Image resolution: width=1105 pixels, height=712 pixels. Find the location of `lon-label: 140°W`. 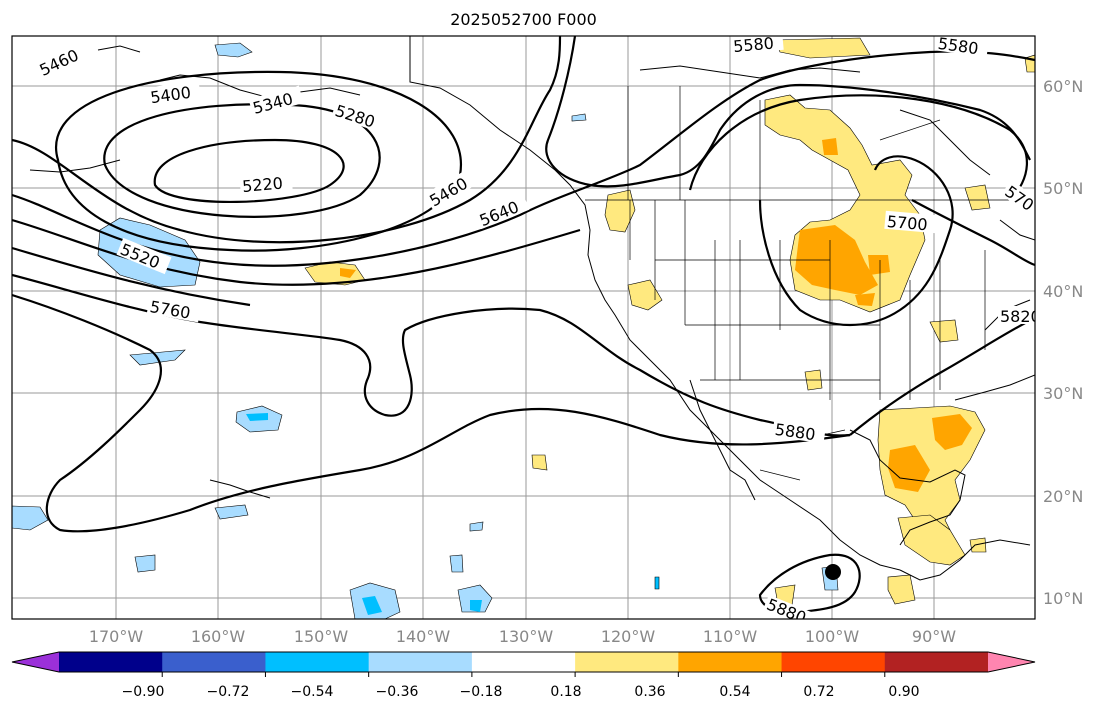

lon-label: 140°W is located at coordinates (423, 636).